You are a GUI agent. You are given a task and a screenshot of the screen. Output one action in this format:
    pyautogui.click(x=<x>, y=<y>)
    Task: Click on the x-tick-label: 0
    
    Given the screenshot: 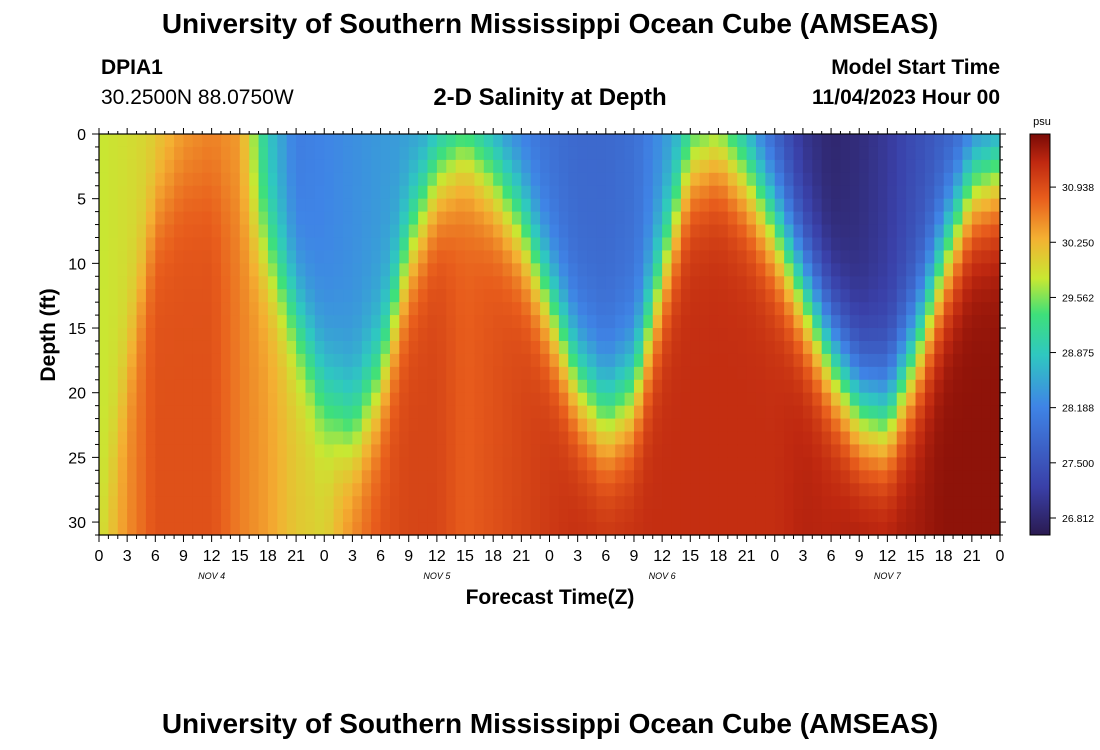 What is the action you would take?
    pyautogui.click(x=324, y=556)
    